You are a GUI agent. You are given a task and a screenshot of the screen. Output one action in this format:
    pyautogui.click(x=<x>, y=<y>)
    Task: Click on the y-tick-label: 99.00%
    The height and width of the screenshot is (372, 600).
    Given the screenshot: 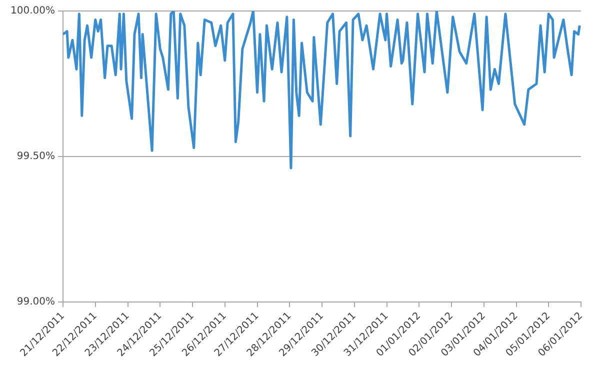 What is the action you would take?
    pyautogui.click(x=35, y=302)
    